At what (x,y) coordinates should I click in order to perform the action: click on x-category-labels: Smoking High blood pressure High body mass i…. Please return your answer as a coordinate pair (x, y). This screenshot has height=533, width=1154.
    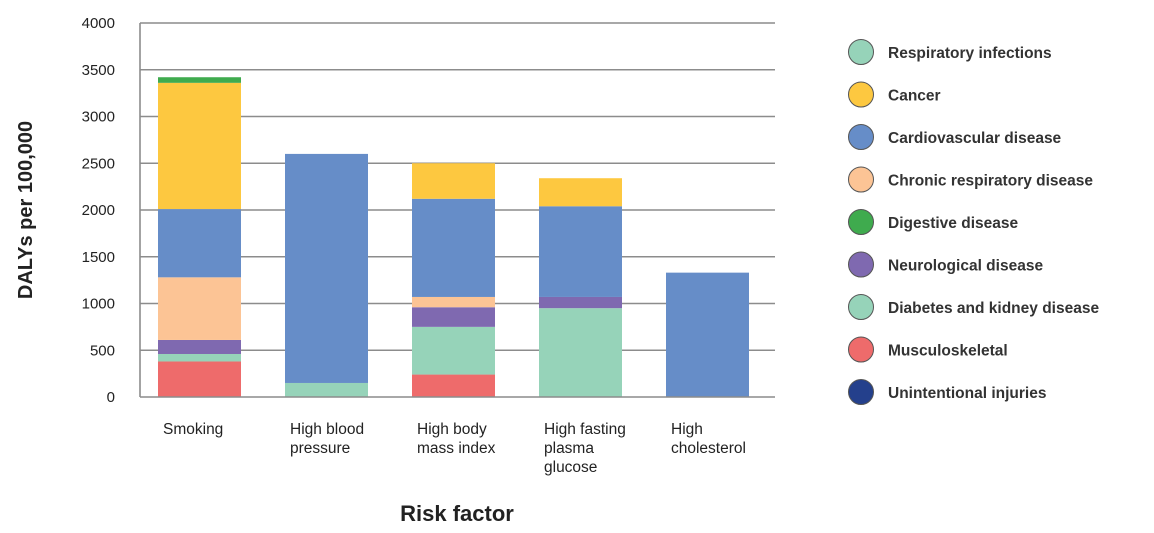
    Looking at the image, I should click on (454, 448).